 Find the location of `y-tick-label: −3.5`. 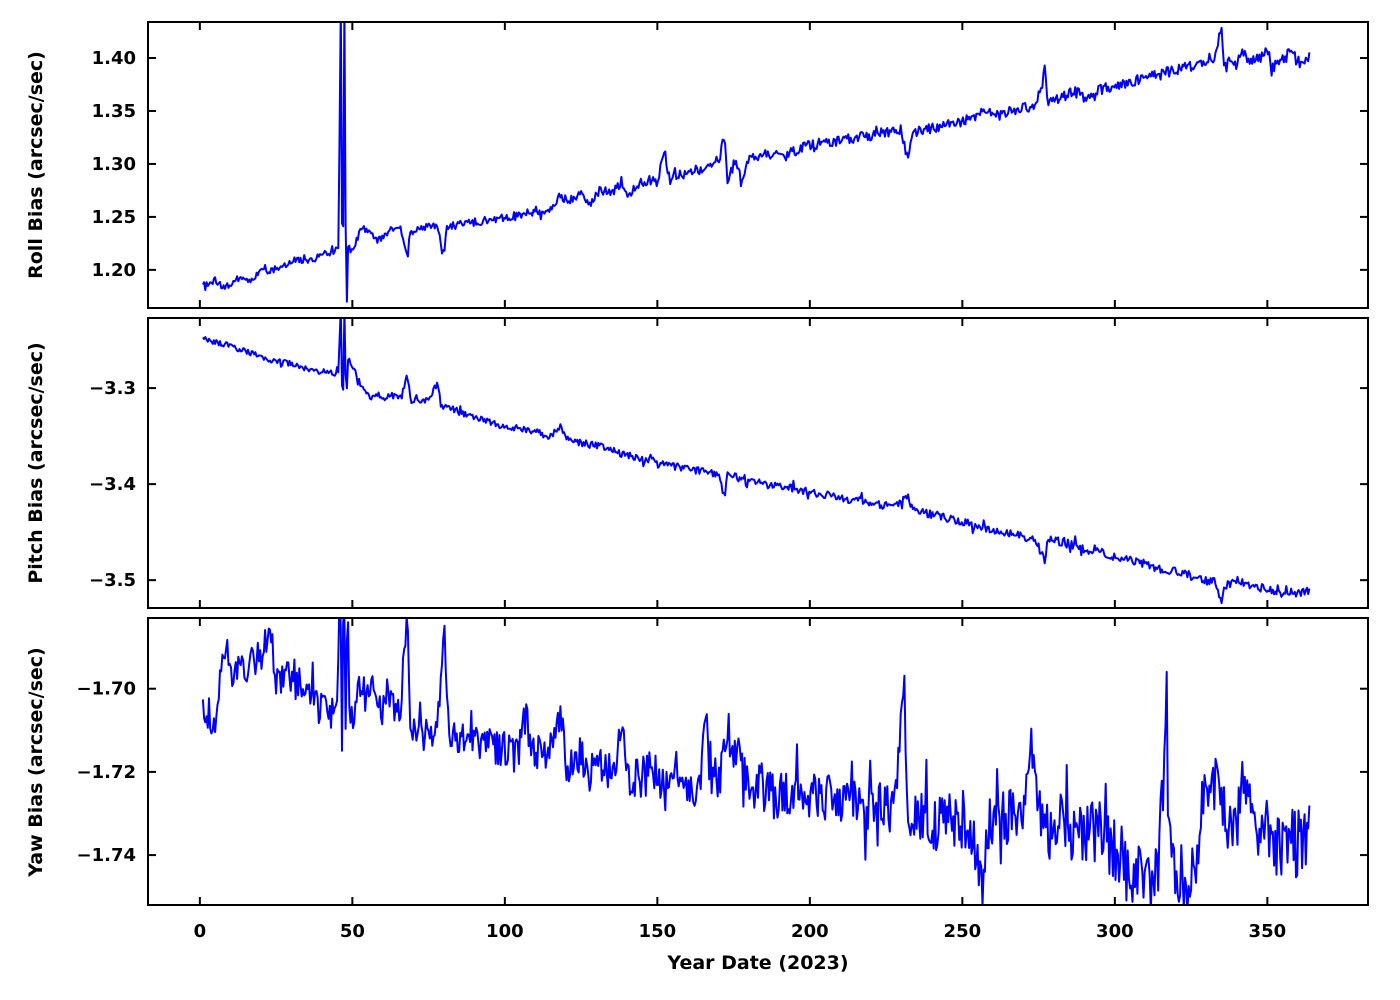

y-tick-label: −3.5 is located at coordinates (112, 580).